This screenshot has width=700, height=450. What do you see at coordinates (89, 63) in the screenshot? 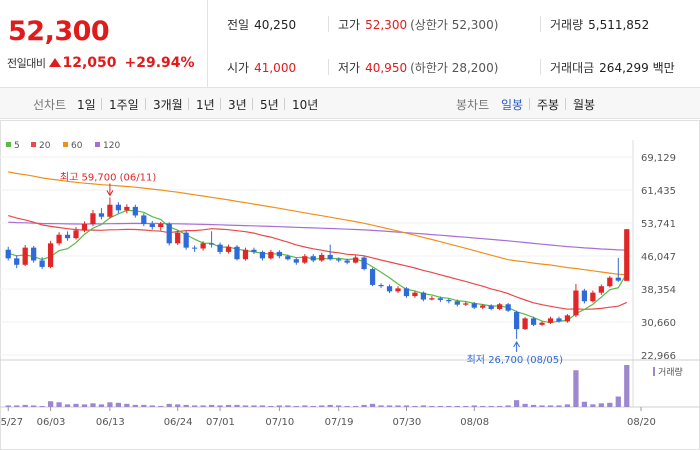
I see `change-amount: 12,050` at bounding box center [89, 63].